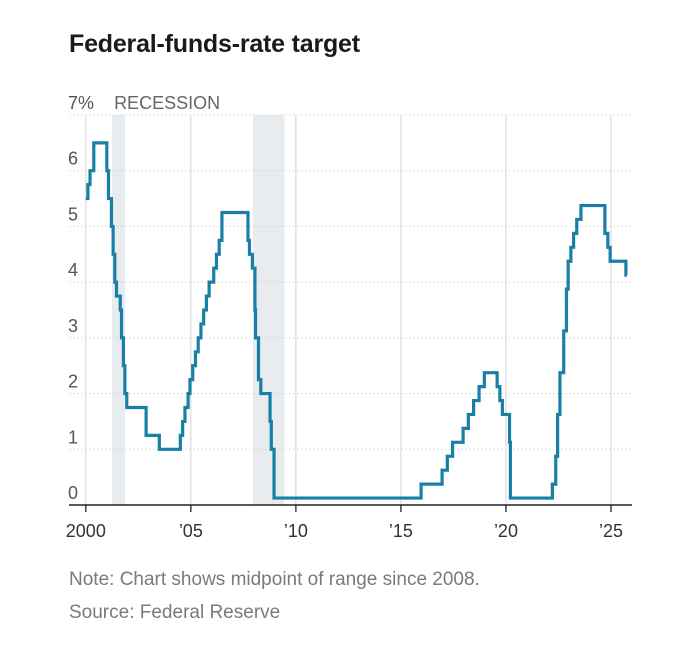 The height and width of the screenshot is (652, 674). I want to click on x-axis-ticks: 2000 ’05 ’10 ’15 ’20 ’25, so click(344, 523).